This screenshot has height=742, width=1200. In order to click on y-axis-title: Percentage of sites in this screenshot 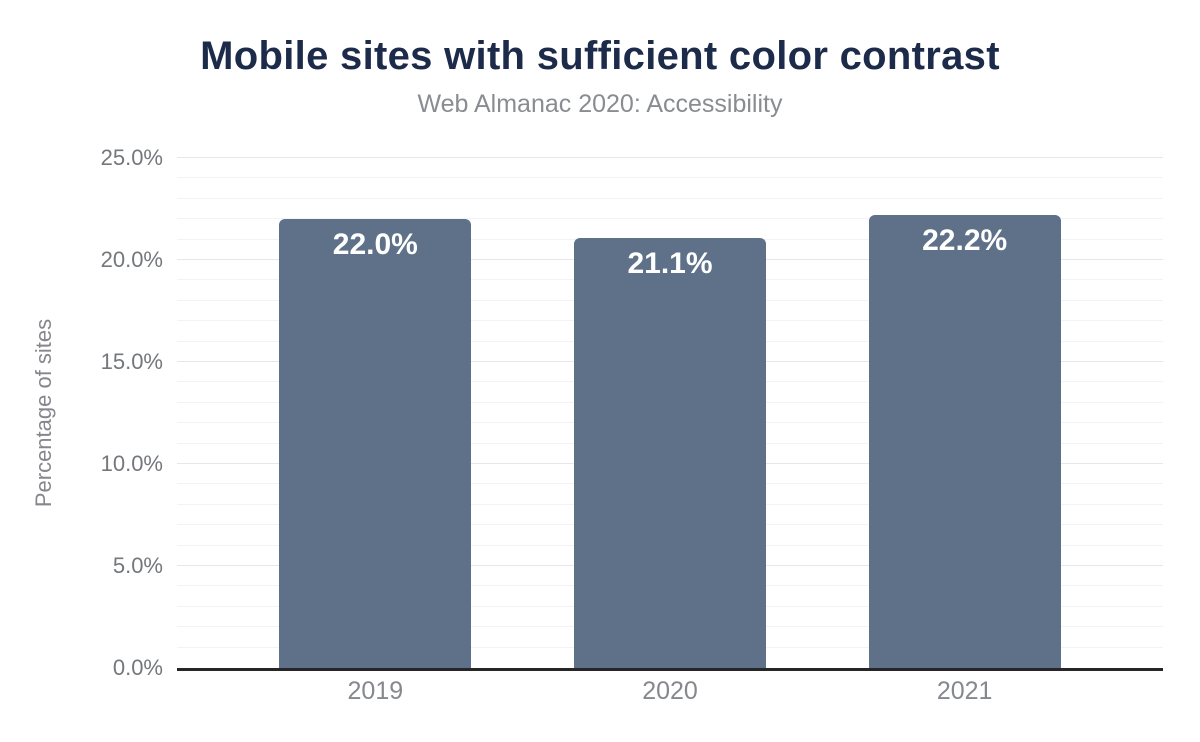, I will do `click(43, 413)`.